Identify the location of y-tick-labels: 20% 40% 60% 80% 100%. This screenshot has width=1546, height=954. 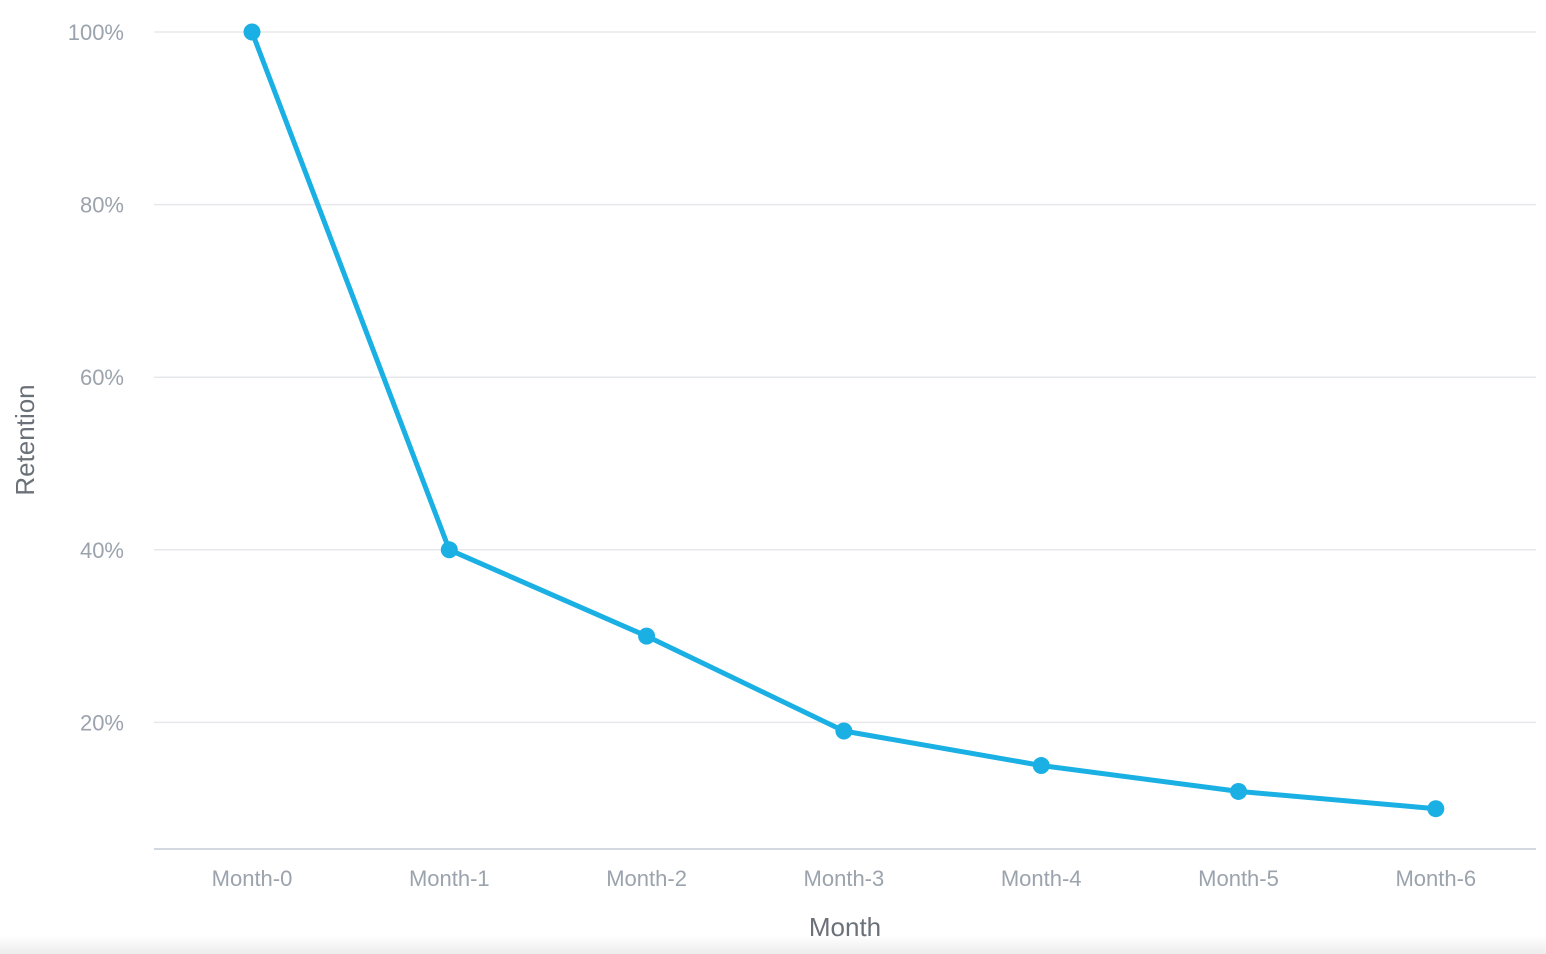
(96, 377).